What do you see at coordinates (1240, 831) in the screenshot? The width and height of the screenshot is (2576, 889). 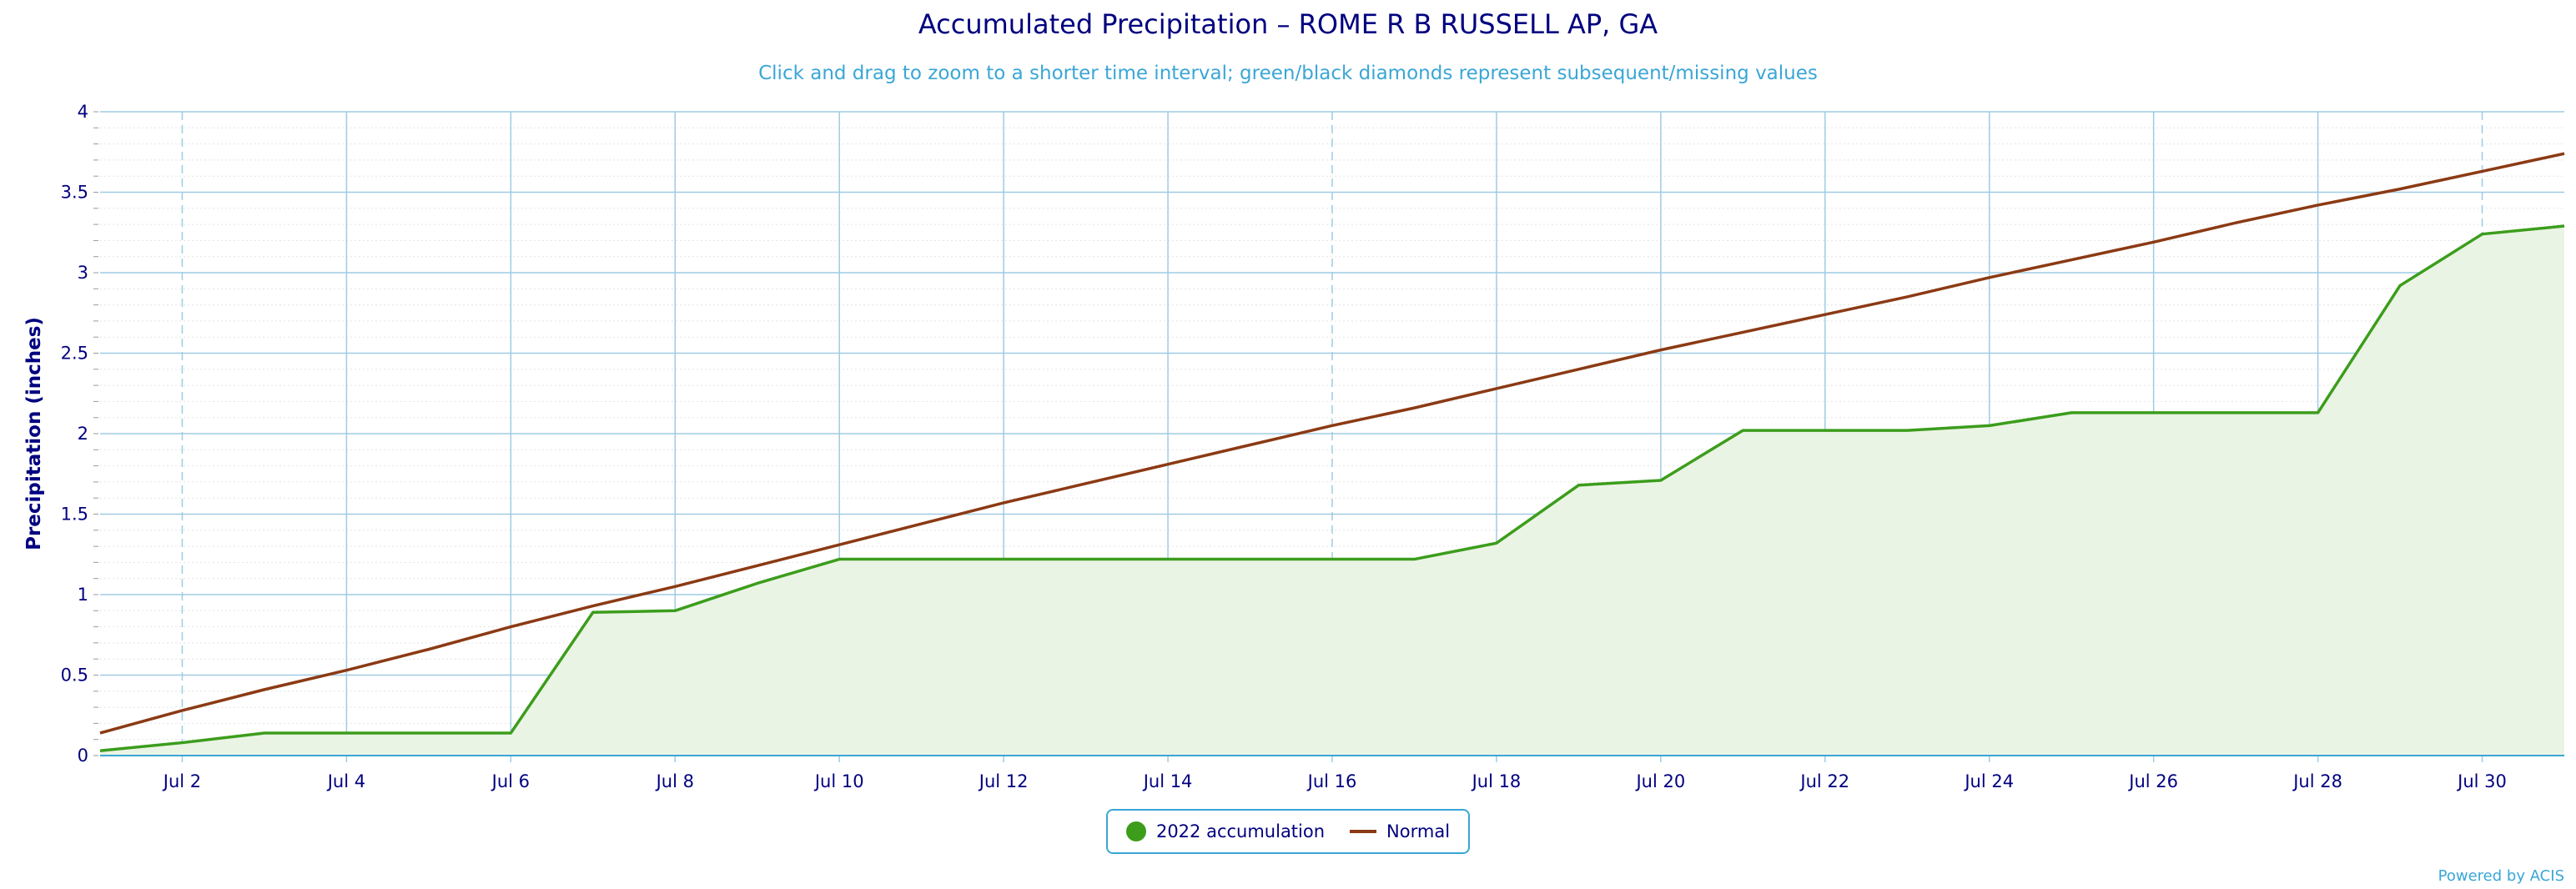 I see `legend-label-accumulation: 2022 accumulation` at bounding box center [1240, 831].